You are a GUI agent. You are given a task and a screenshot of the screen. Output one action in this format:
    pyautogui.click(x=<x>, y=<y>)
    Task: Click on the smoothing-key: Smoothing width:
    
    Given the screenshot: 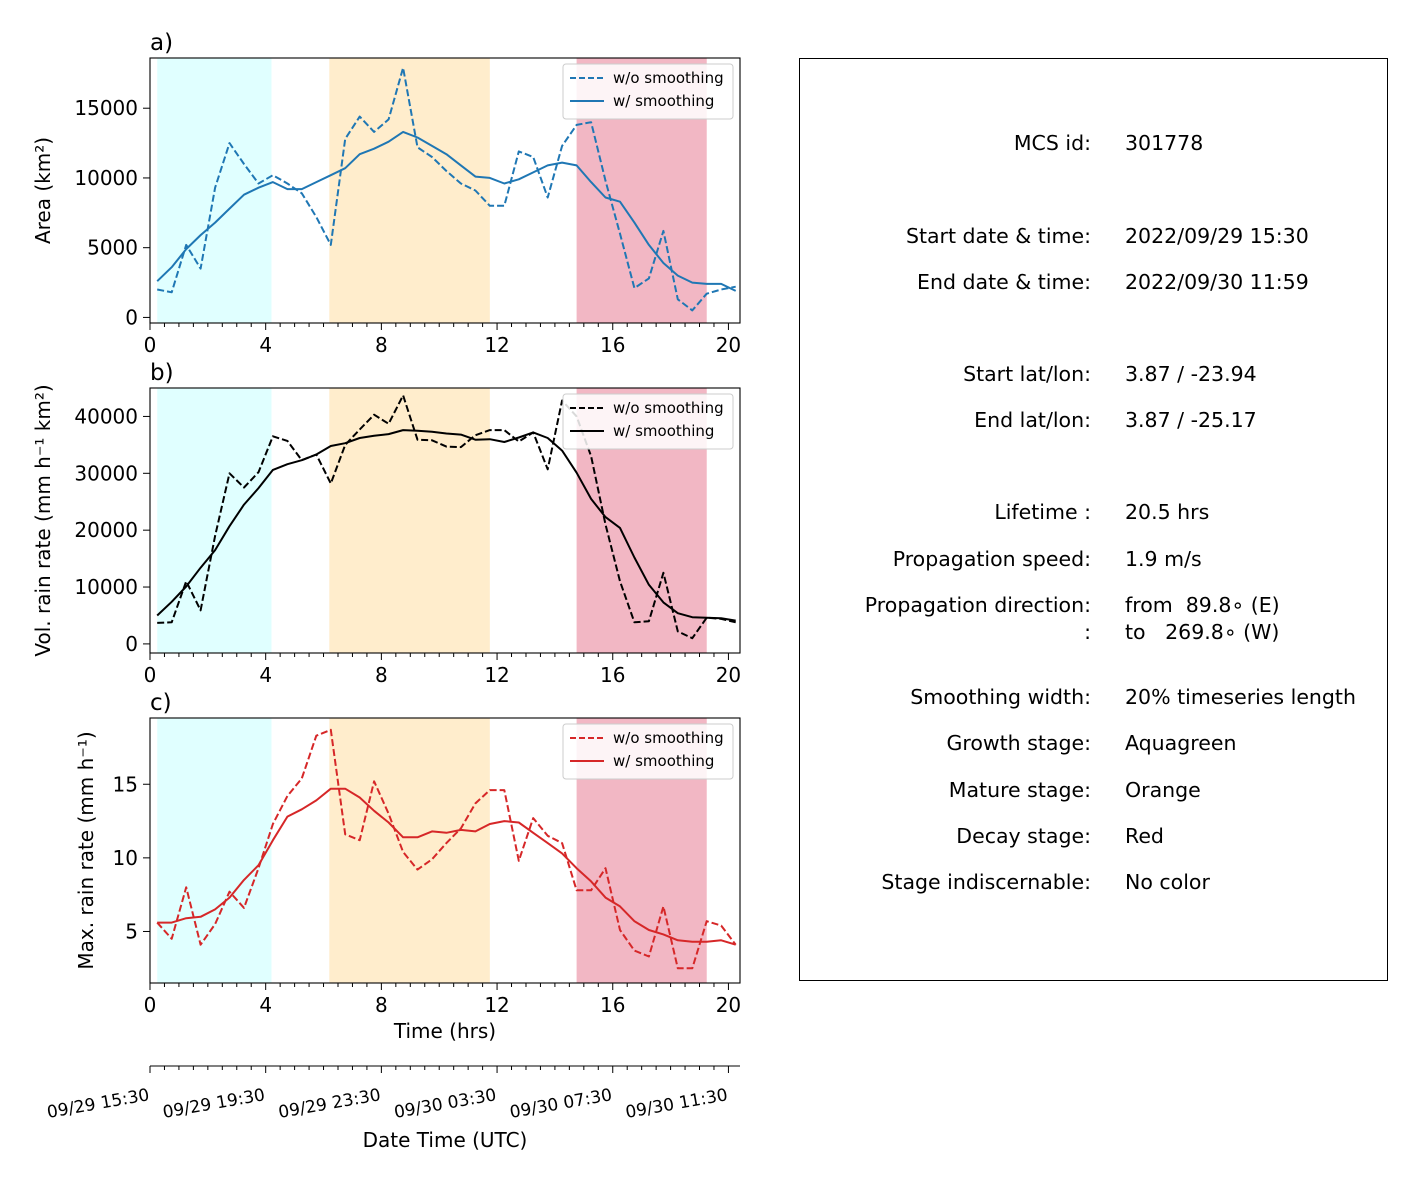 What is the action you would take?
    pyautogui.click(x=1000, y=697)
    